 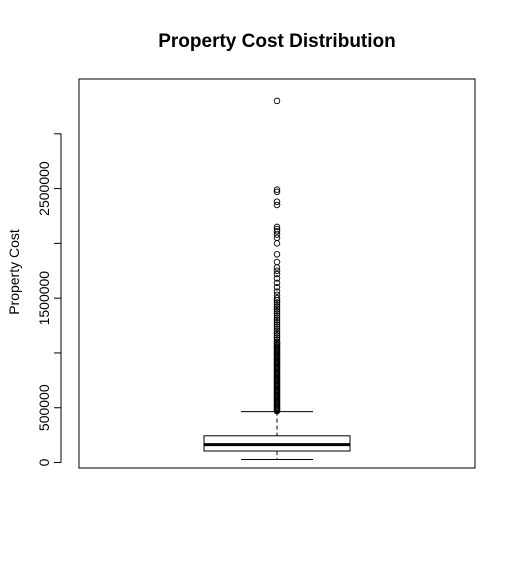 I want to click on y-tick-label: 0, so click(x=44, y=462).